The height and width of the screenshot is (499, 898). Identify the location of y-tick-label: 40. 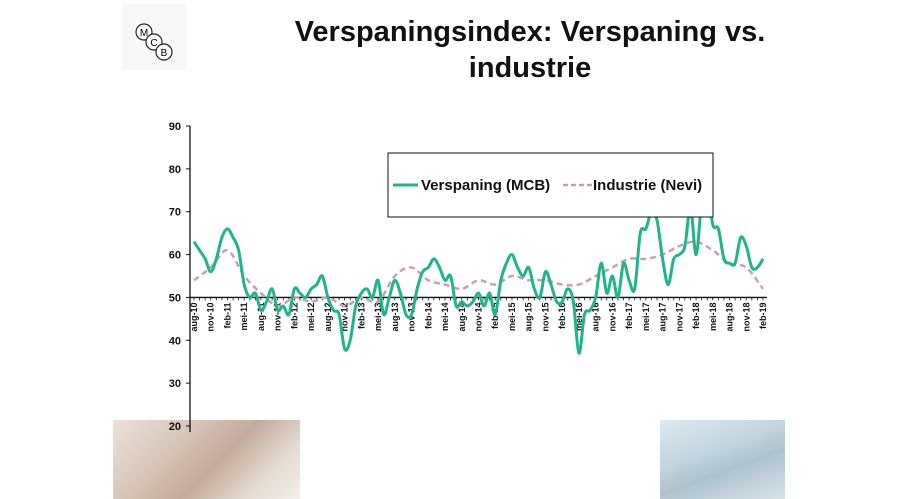
(175, 341).